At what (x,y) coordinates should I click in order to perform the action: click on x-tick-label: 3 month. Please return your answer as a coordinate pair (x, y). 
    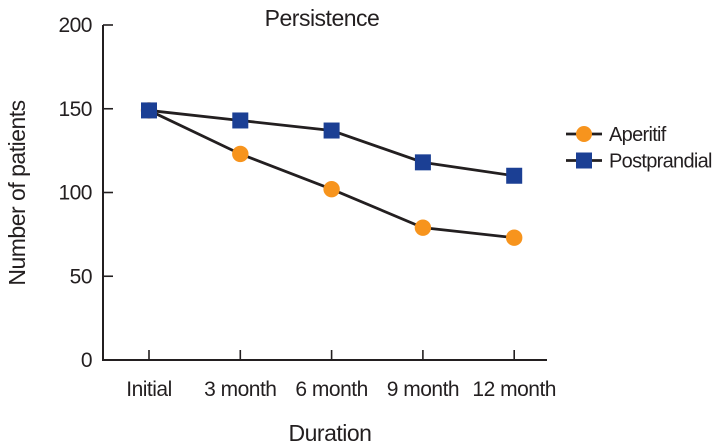
    Looking at the image, I should click on (240, 389).